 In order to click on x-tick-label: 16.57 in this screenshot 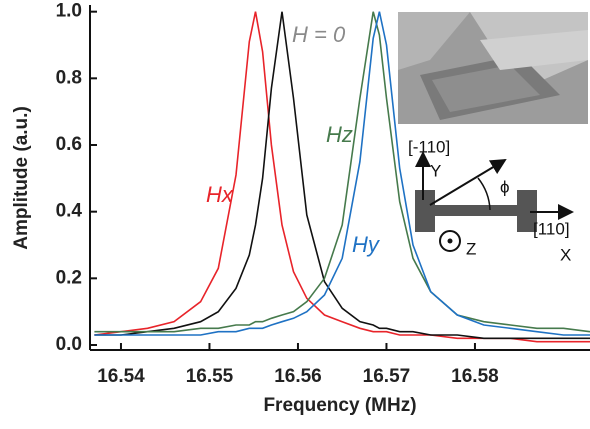, I will do `click(387, 376)`.